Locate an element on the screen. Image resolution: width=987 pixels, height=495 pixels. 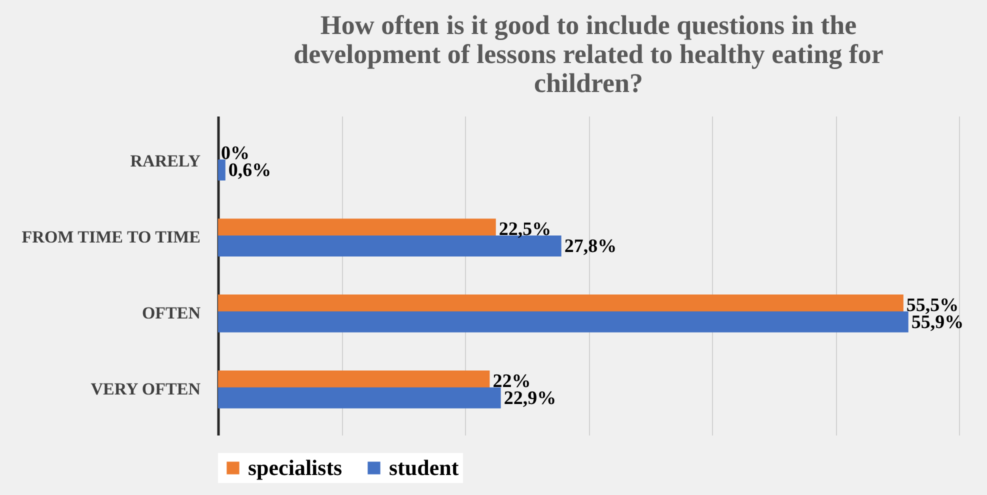
chart-title: How often is it good to include questions in the development of lessons related to healthy eating for children? is located at coordinates (589, 54).